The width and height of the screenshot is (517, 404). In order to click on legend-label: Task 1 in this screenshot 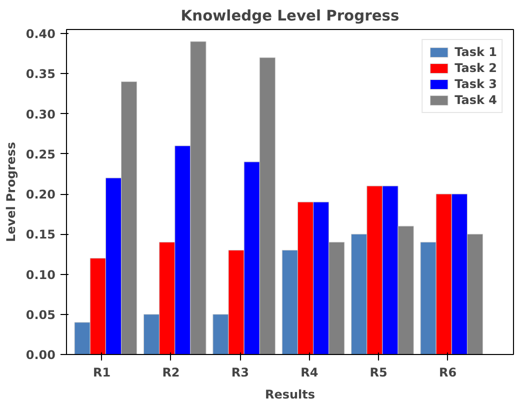, I will do `click(475, 52)`.